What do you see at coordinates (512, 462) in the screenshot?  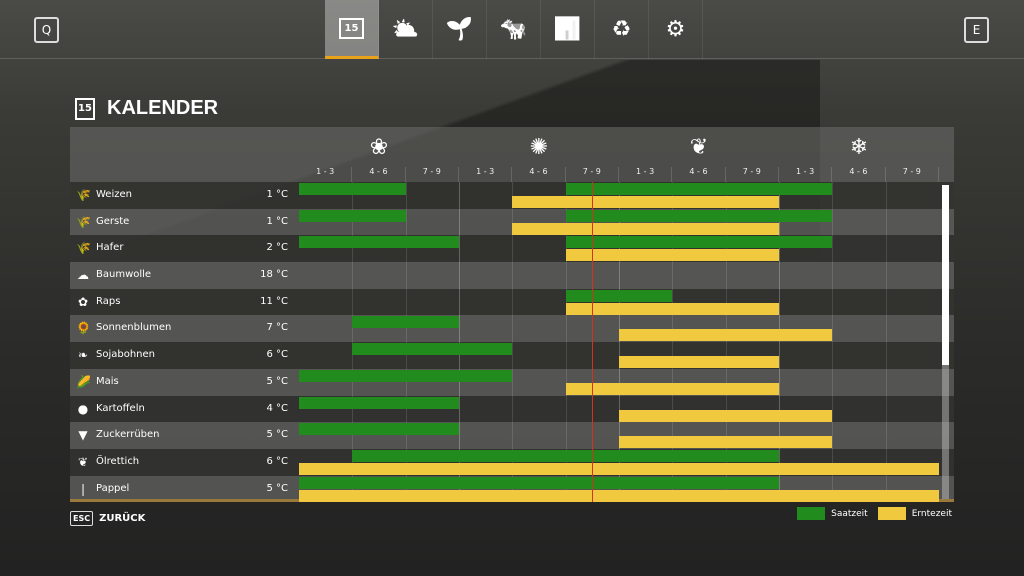 I see `crop-row-ölrettich: ❦ Ölrettich 6 °C` at bounding box center [512, 462].